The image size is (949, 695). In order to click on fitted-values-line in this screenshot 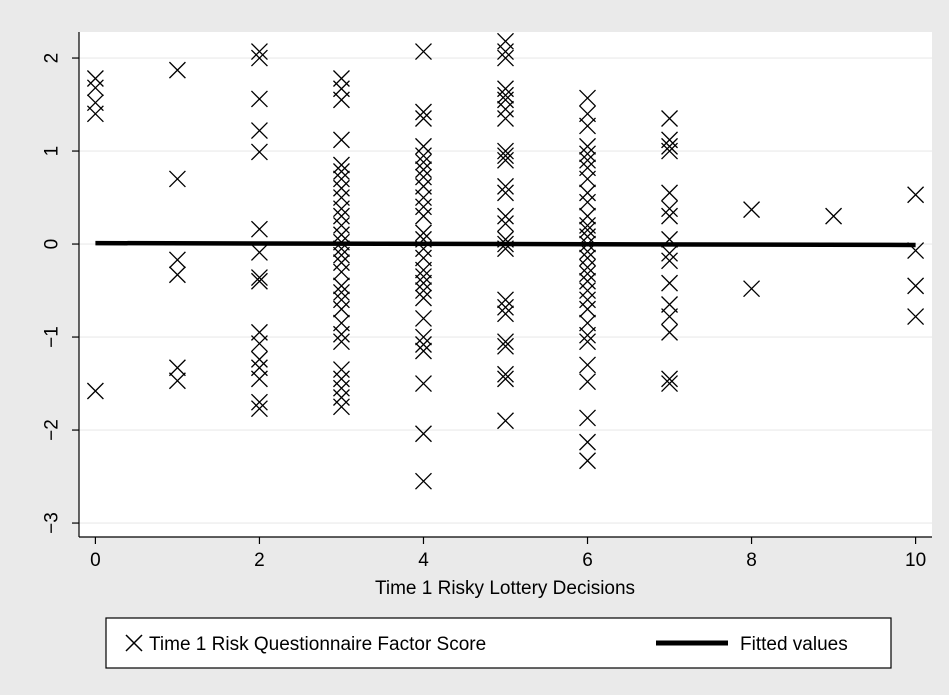, I will do `click(505, 244)`.